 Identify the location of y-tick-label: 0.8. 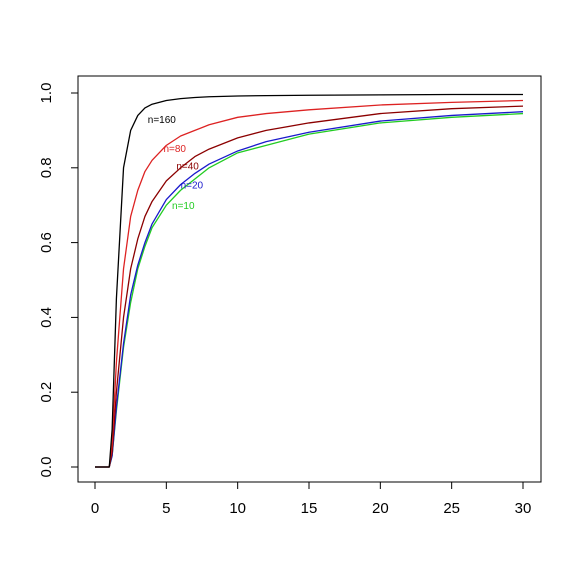
(46, 167).